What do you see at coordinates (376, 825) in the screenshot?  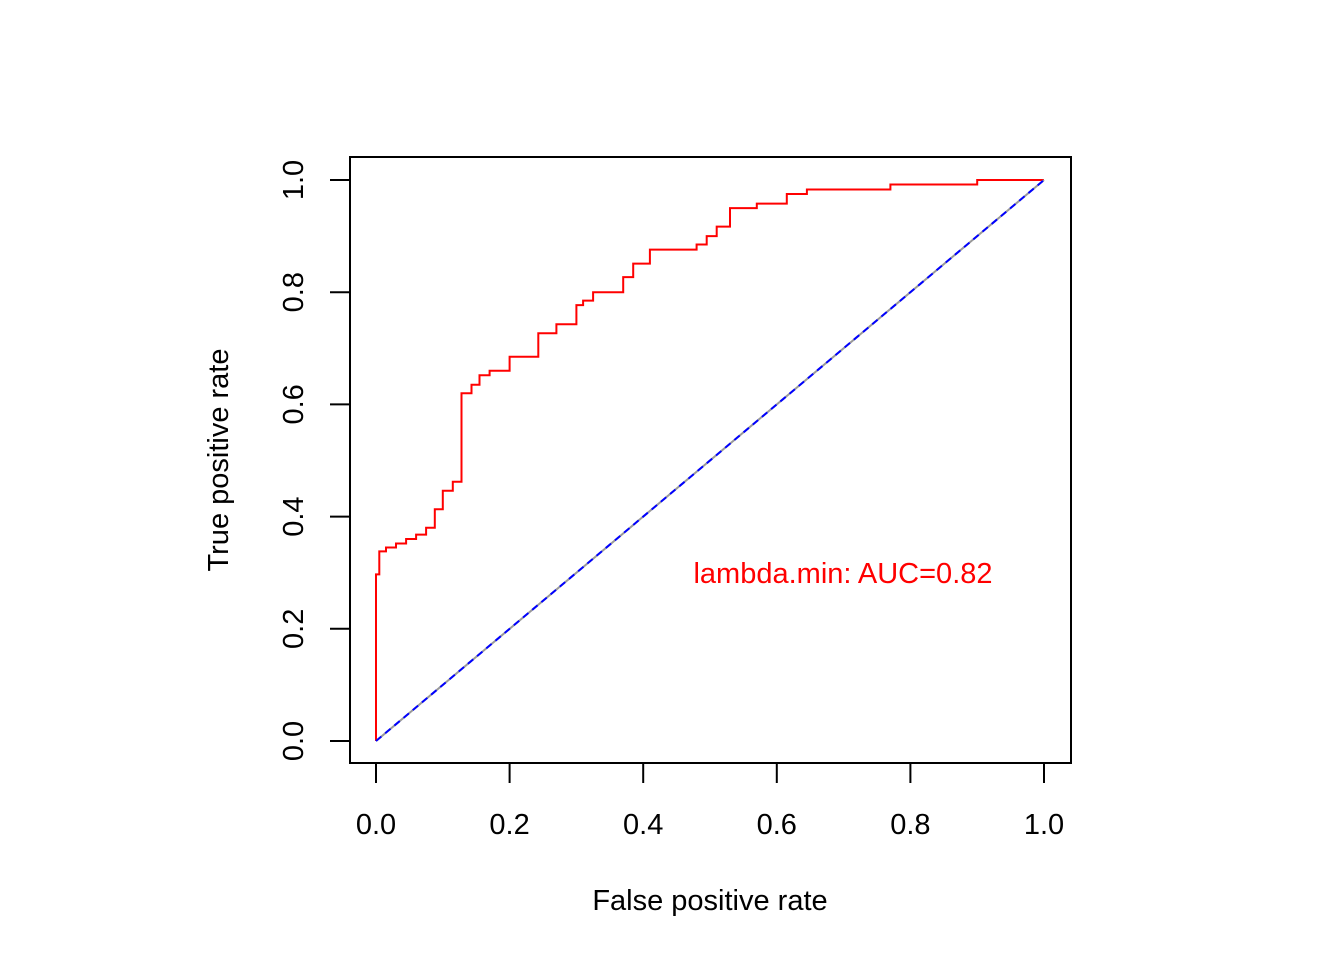 I see `x-tick-label: 0.0` at bounding box center [376, 825].